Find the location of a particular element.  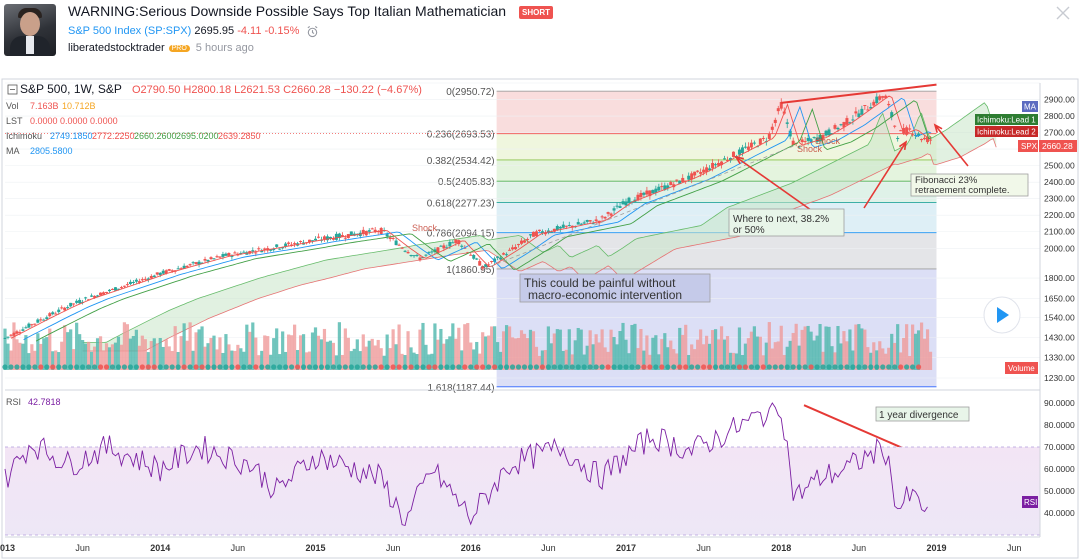

play-icon is located at coordinates (1003, 315).